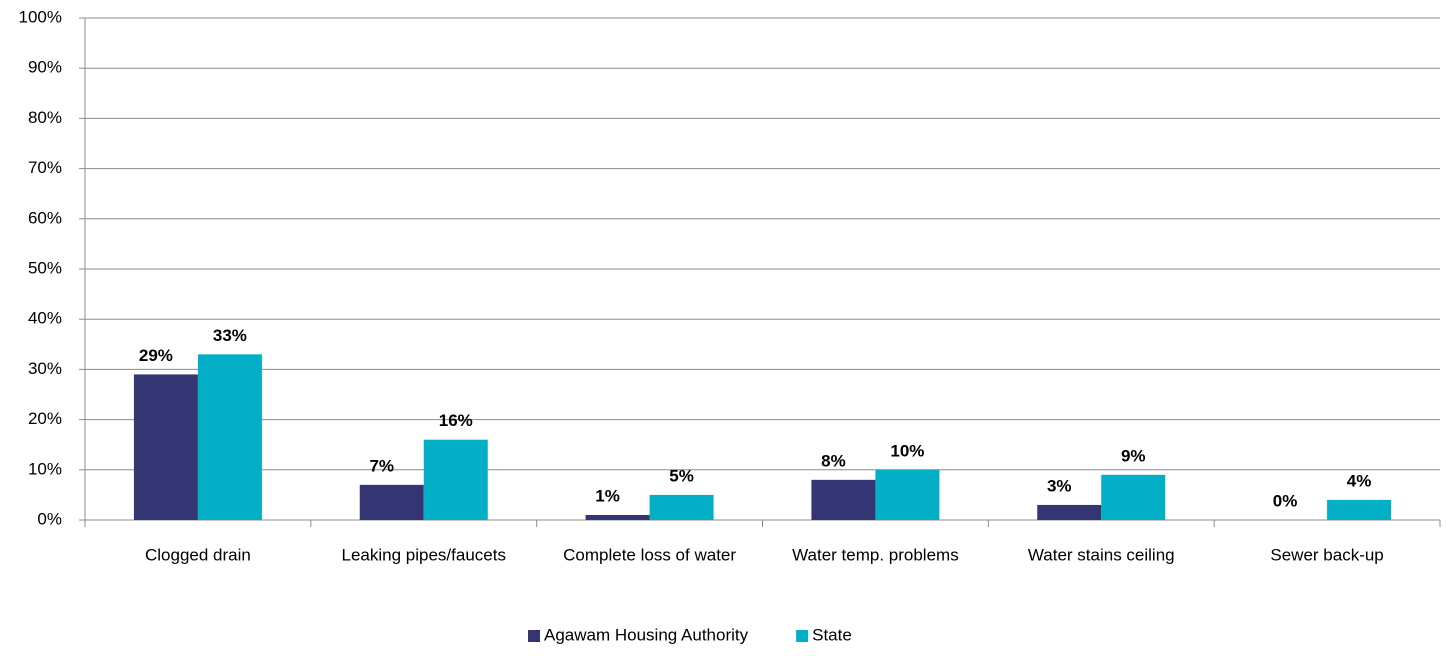 The width and height of the screenshot is (1447, 656). Describe the element at coordinates (832, 634) in the screenshot. I see `legend-label: State` at that location.